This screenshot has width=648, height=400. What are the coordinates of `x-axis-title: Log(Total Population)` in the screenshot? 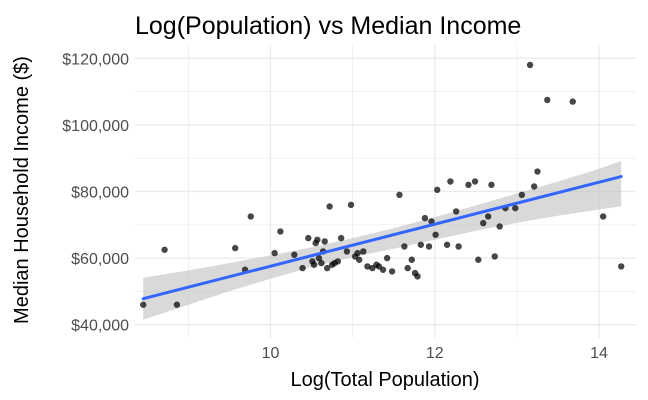 It's located at (384, 380).